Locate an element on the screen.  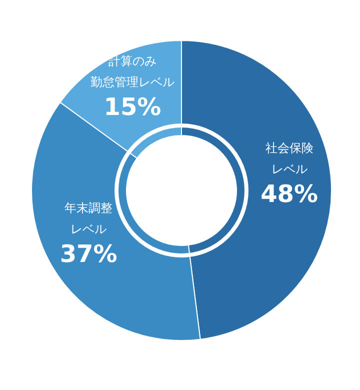
slice-label: 年末調整レベル is located at coordinates (88, 218).